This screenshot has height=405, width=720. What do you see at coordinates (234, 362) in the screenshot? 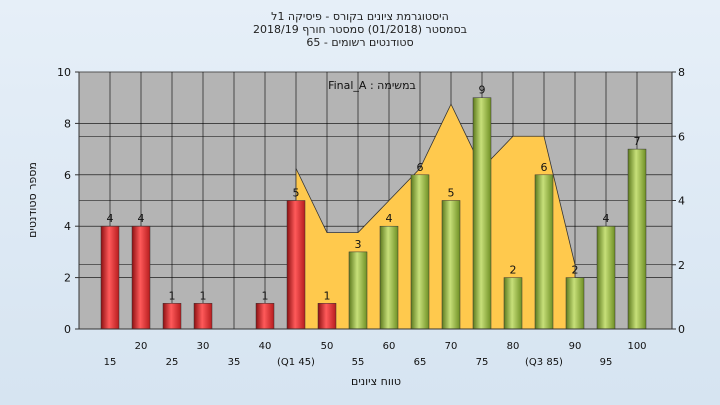
I see `x-tick-label-35: 35` at bounding box center [234, 362].